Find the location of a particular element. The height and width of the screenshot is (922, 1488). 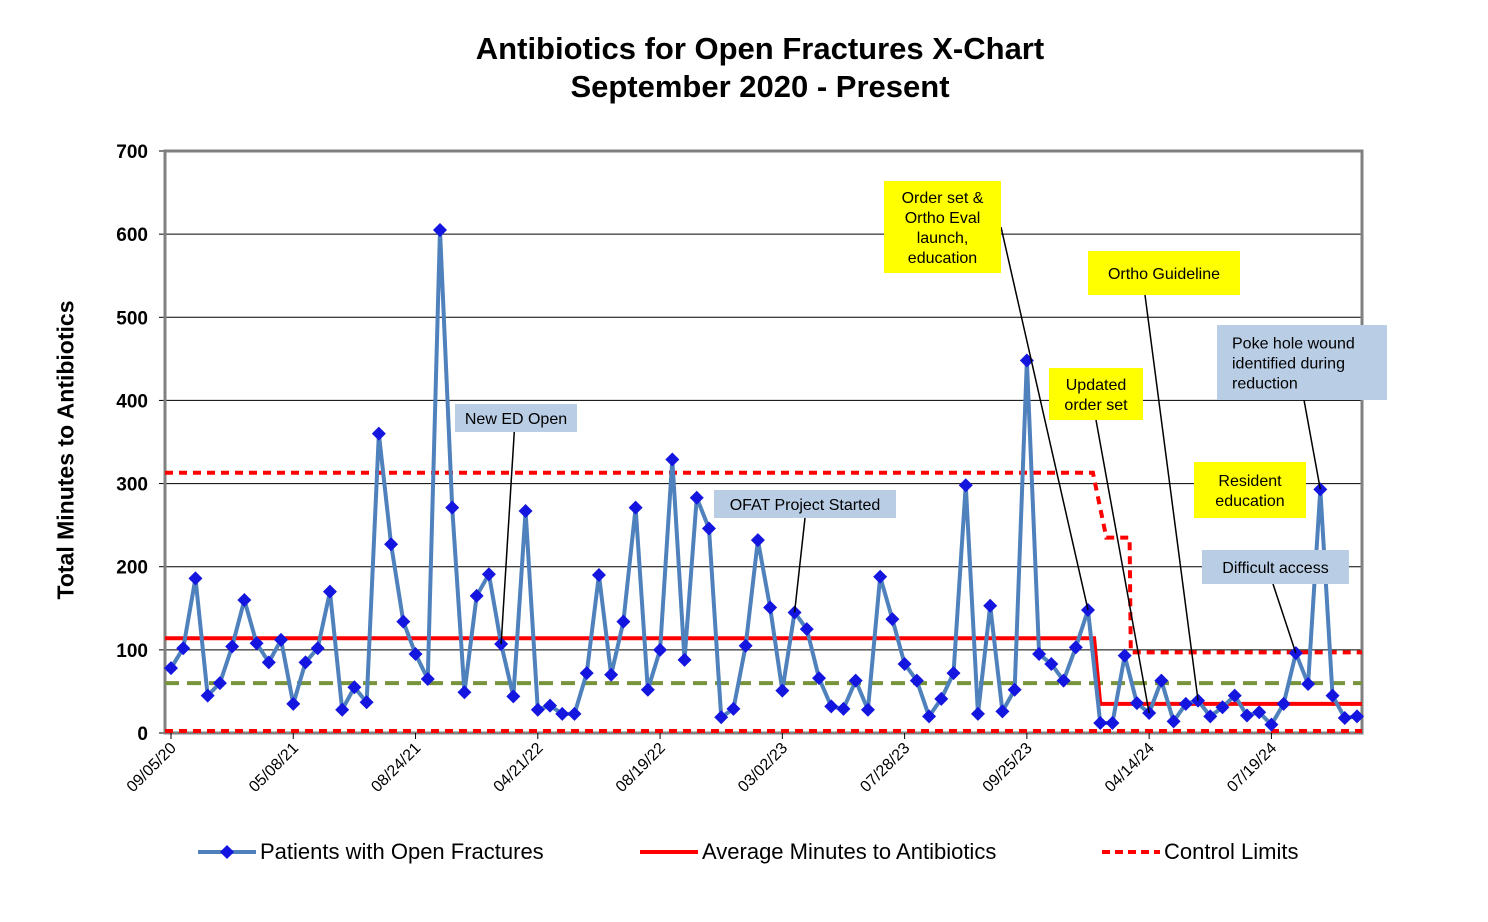

x-tick-label: 09/05/20 is located at coordinates (152, 768).